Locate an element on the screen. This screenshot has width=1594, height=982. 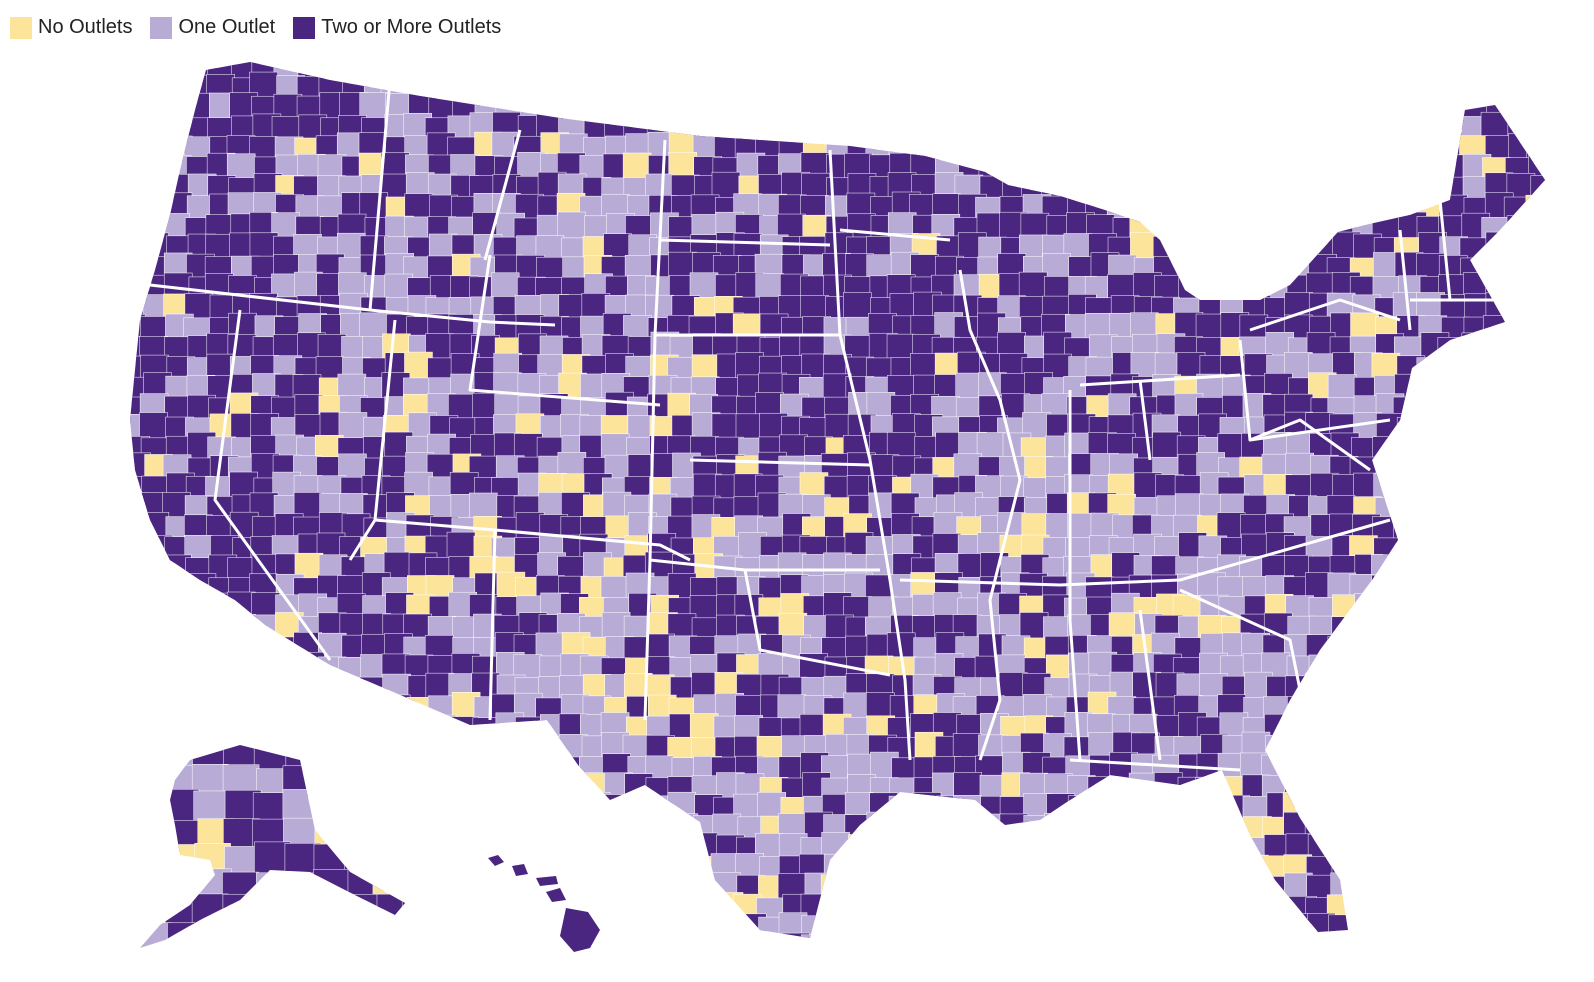
legend-label-two-or-more: Two or More Outlets is located at coordinates (411, 27).